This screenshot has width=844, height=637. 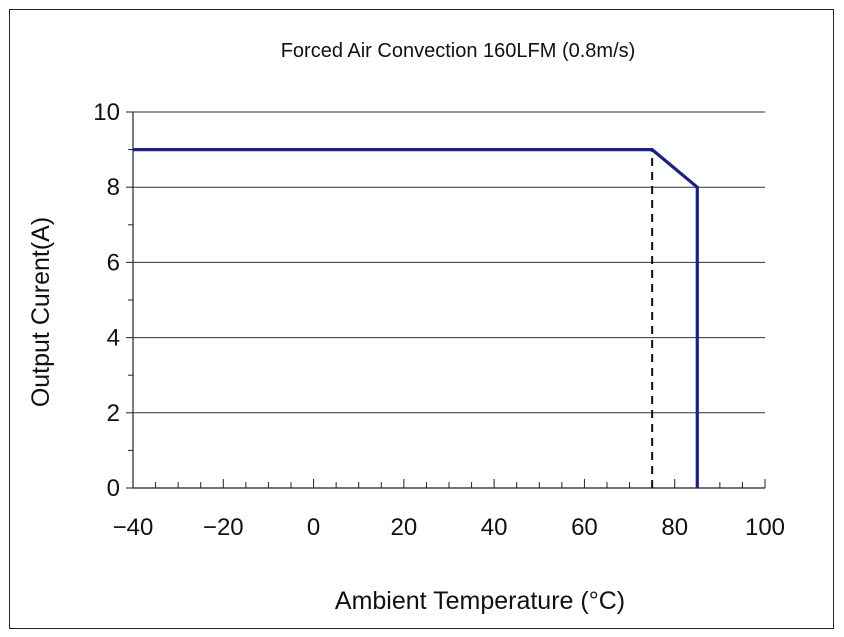 I want to click on x-axis-label: Ambient Temperature (°C), so click(x=480, y=601).